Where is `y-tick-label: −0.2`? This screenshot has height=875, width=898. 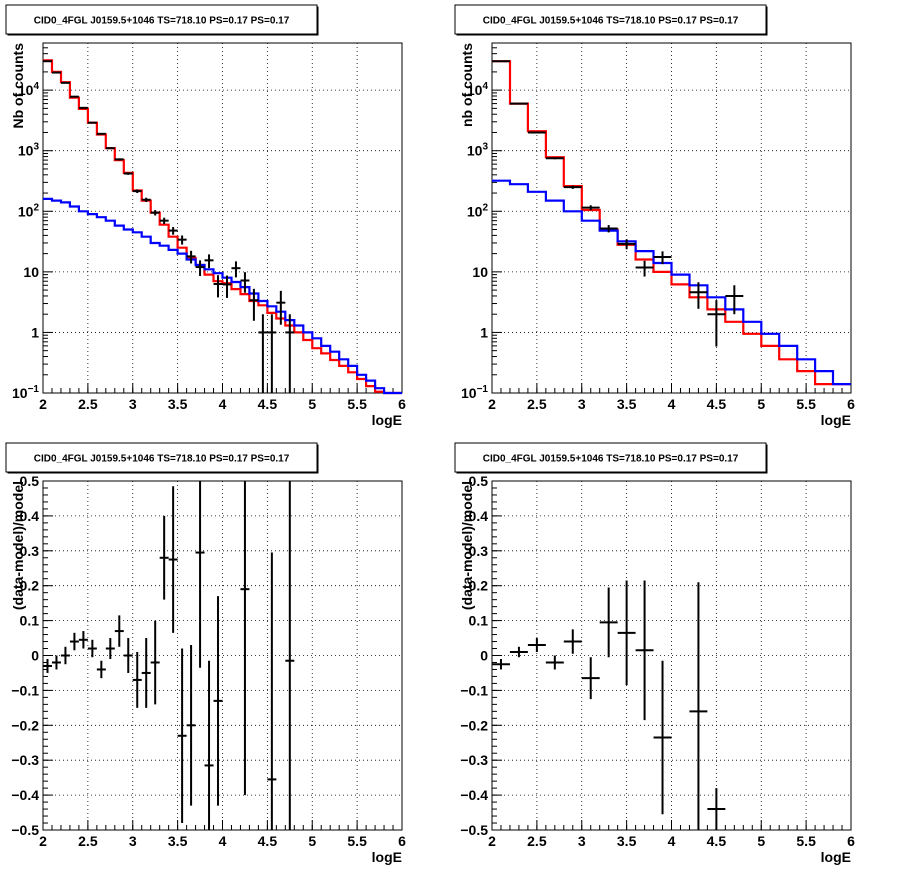 y-tick-label: −0.2 is located at coordinates (474, 725).